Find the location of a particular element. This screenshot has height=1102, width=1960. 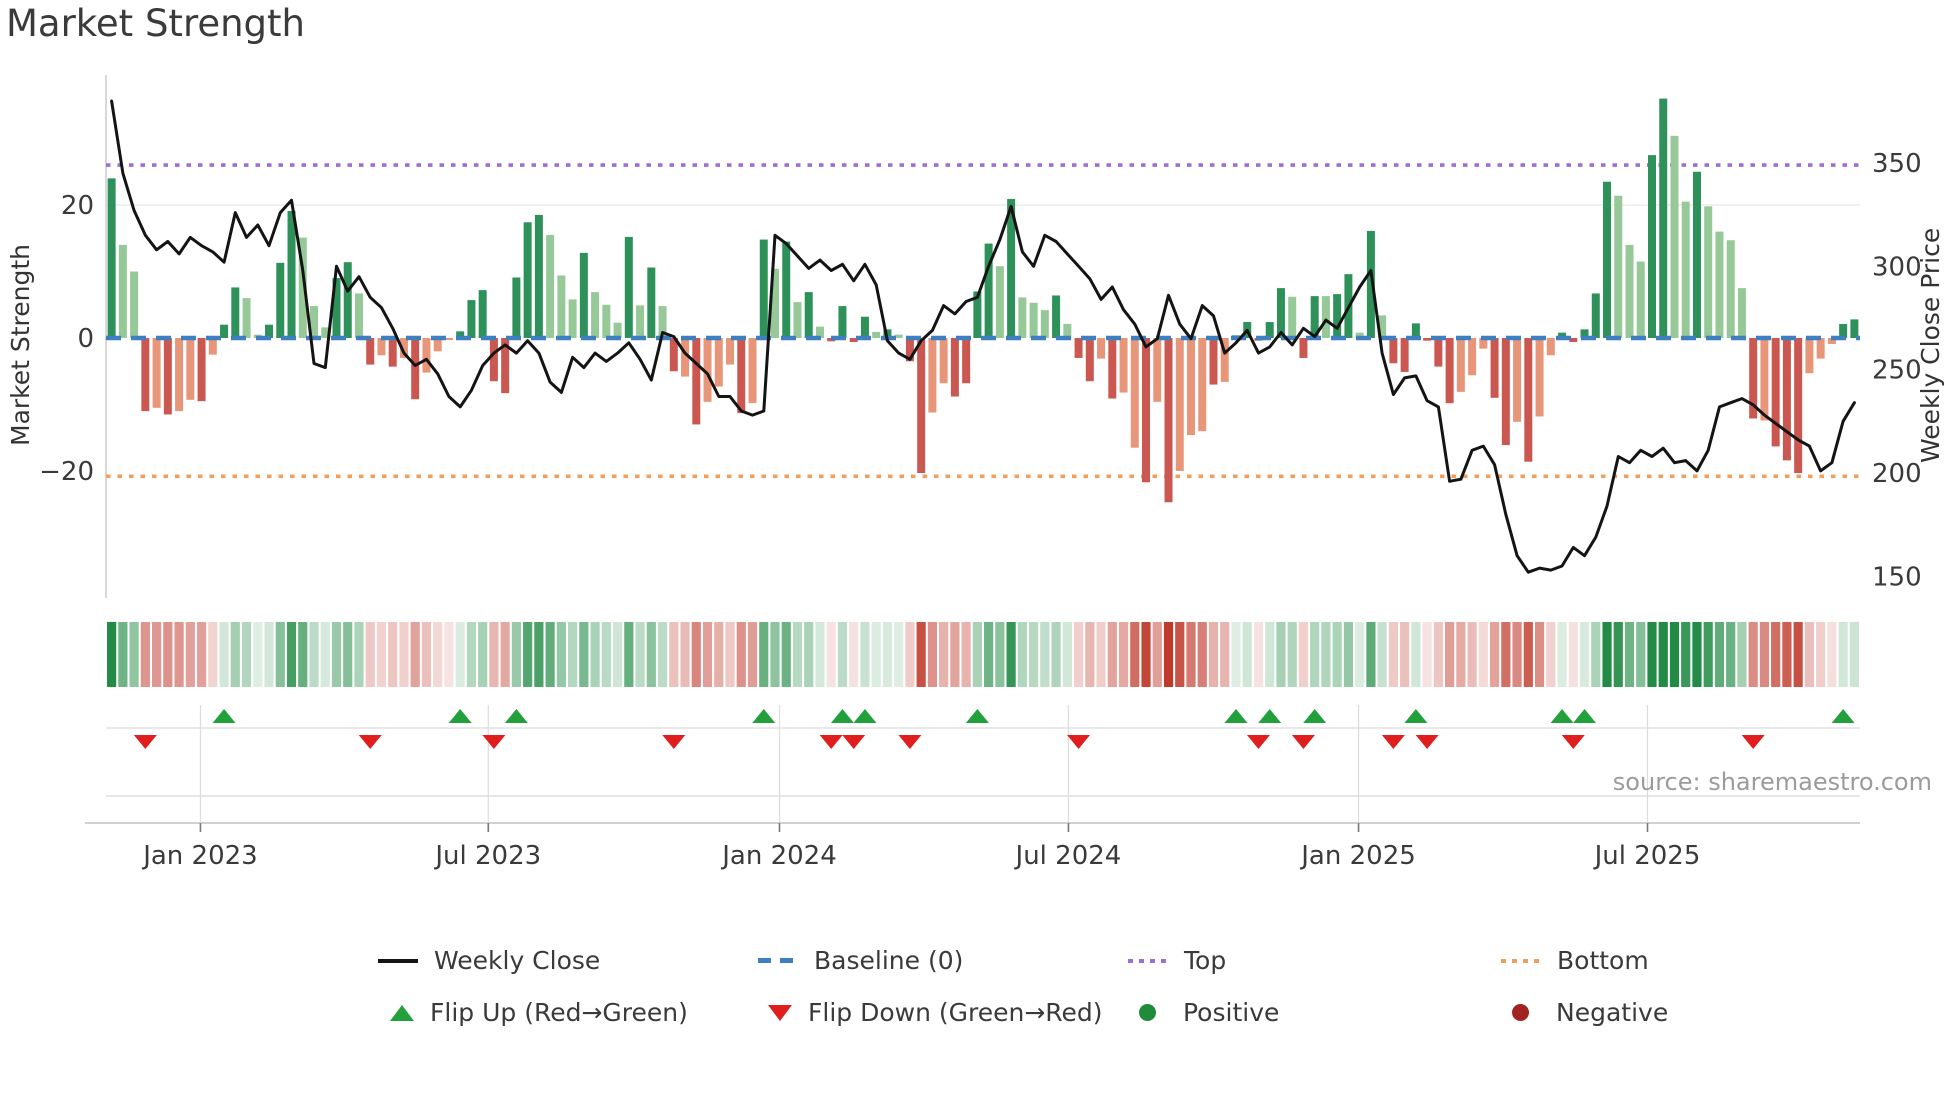

legend-label: Positive is located at coordinates (1231, 1012).